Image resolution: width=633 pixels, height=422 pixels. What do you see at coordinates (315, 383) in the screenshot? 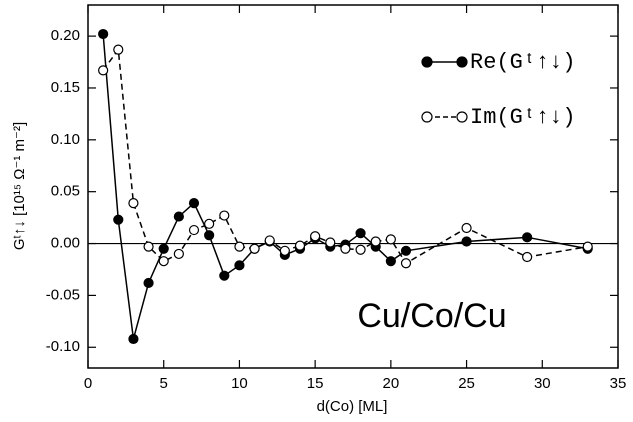
I see `x-tick-label: 15` at bounding box center [315, 383].